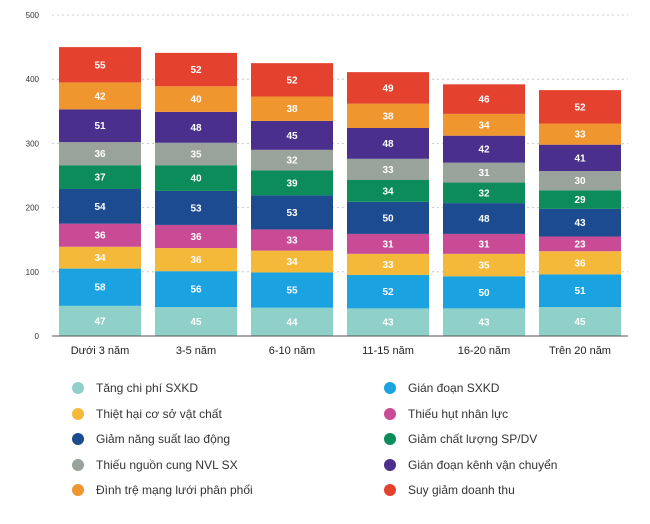 This screenshot has width=650, height=524. I want to click on y-tick-label: 0, so click(37, 336).